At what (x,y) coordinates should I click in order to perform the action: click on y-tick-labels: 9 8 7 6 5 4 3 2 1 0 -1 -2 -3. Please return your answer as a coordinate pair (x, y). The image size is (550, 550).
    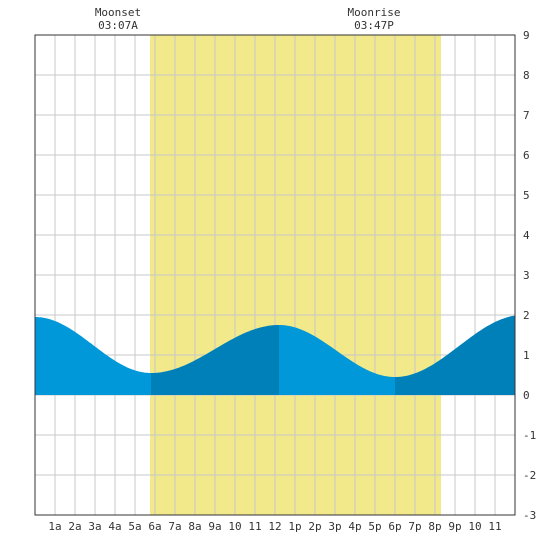
    Looking at the image, I should click on (529, 275).